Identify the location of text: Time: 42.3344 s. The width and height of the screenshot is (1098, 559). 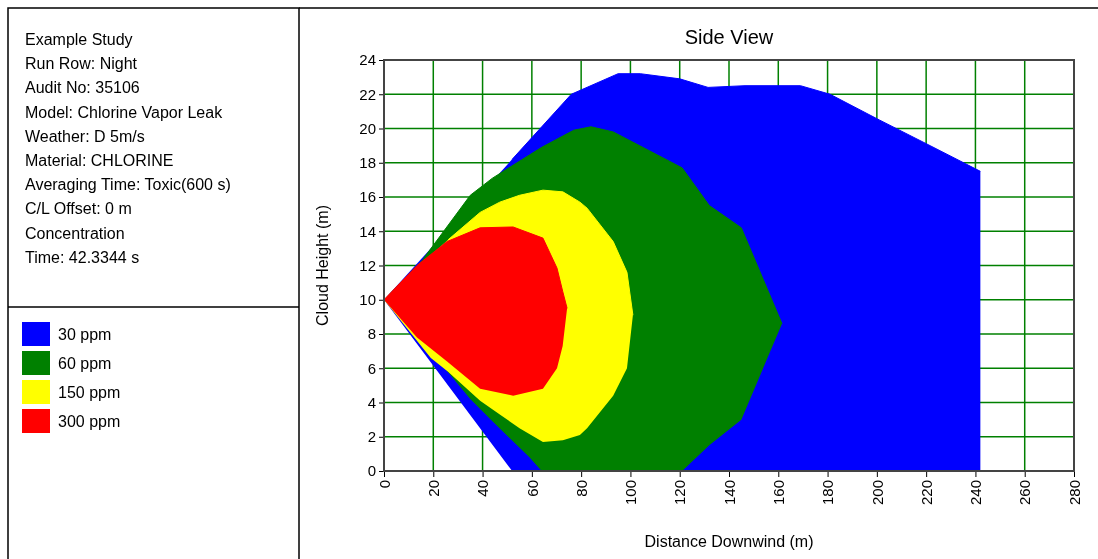
(82, 257).